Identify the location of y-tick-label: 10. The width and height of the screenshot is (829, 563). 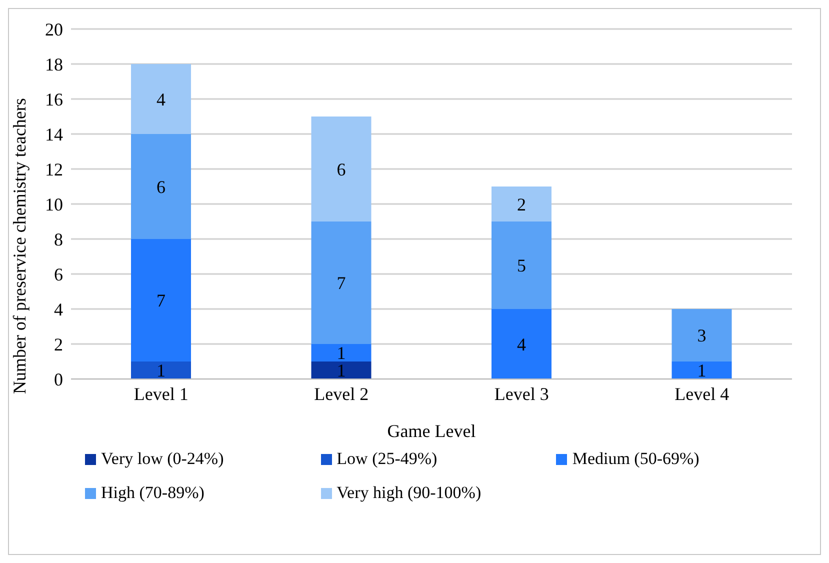
(54, 204).